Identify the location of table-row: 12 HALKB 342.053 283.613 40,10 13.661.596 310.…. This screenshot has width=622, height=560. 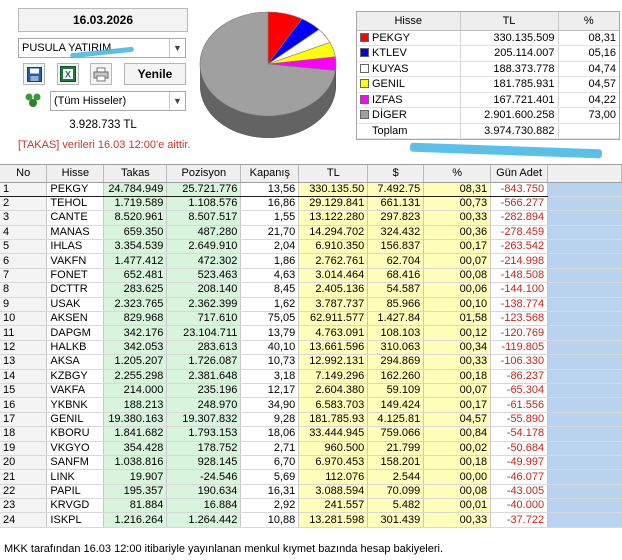
(311, 348).